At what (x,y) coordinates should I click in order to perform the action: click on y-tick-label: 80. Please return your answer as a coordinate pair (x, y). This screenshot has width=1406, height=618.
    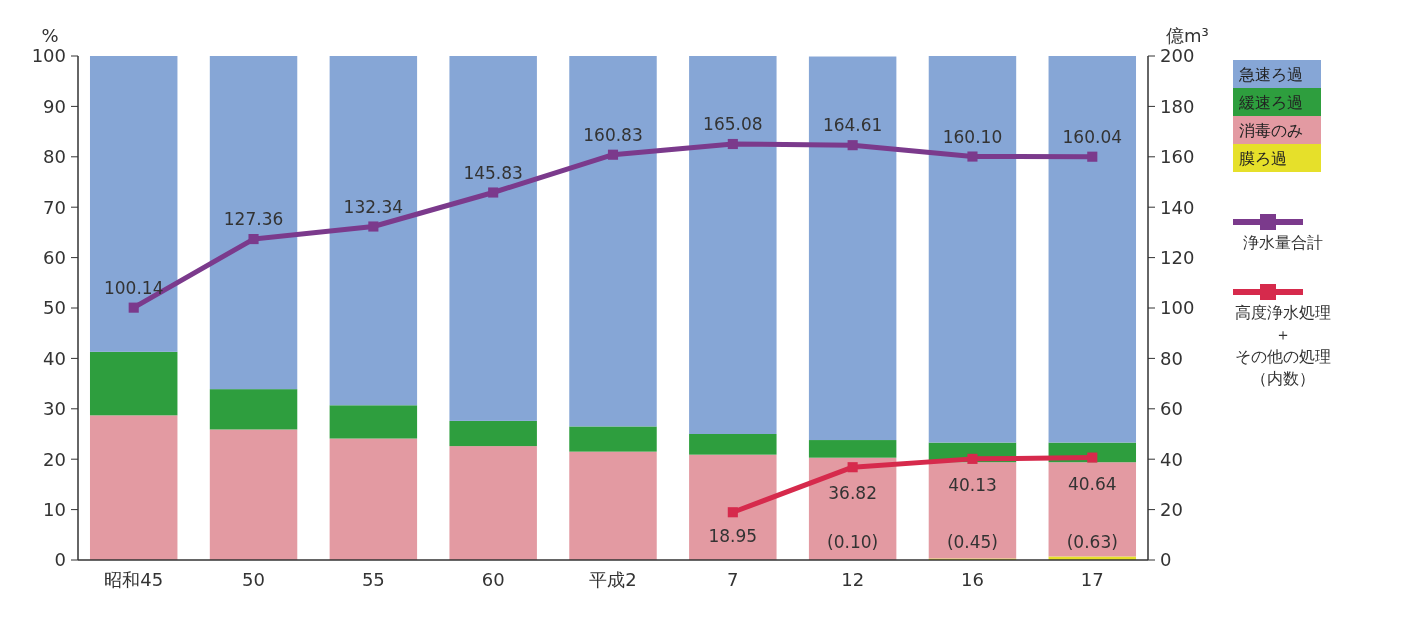
    Looking at the image, I should click on (54, 157).